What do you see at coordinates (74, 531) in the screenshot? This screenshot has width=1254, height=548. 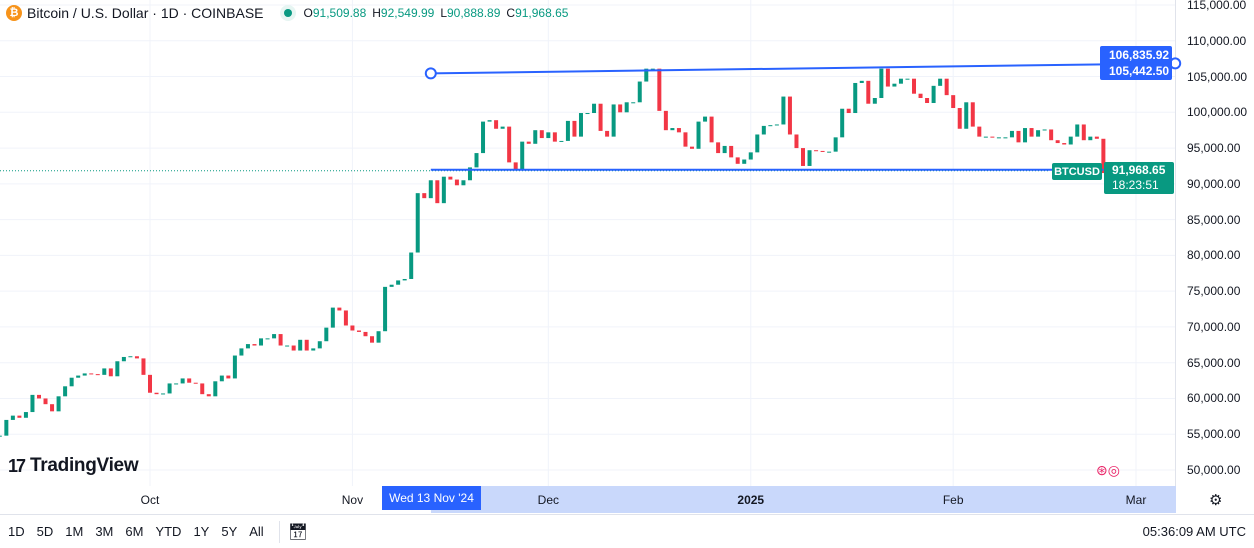 I see `range-button-1m: 1M` at bounding box center [74, 531].